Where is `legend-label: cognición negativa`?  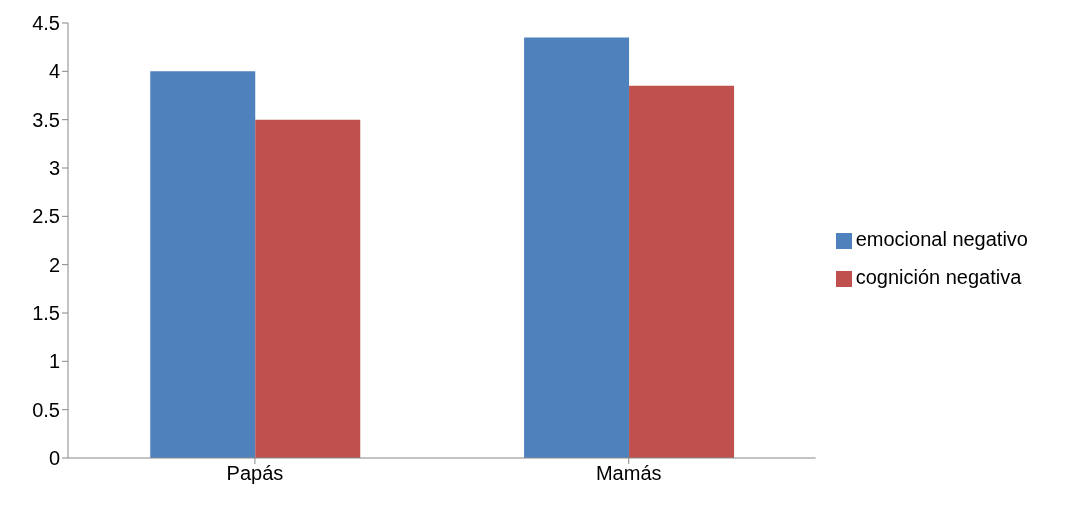
legend-label: cognición negativa is located at coordinates (938, 277).